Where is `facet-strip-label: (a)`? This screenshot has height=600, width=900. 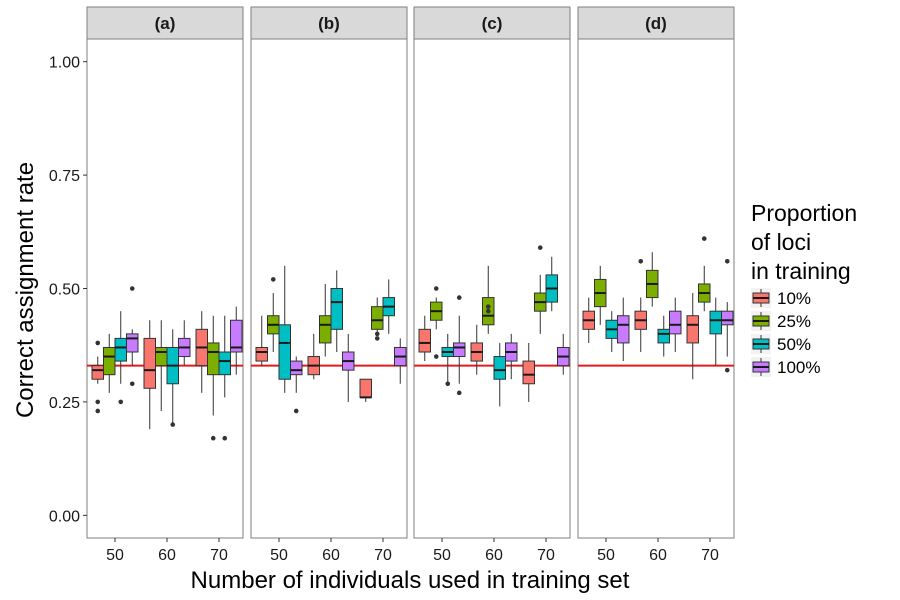 facet-strip-label: (a) is located at coordinates (165, 23).